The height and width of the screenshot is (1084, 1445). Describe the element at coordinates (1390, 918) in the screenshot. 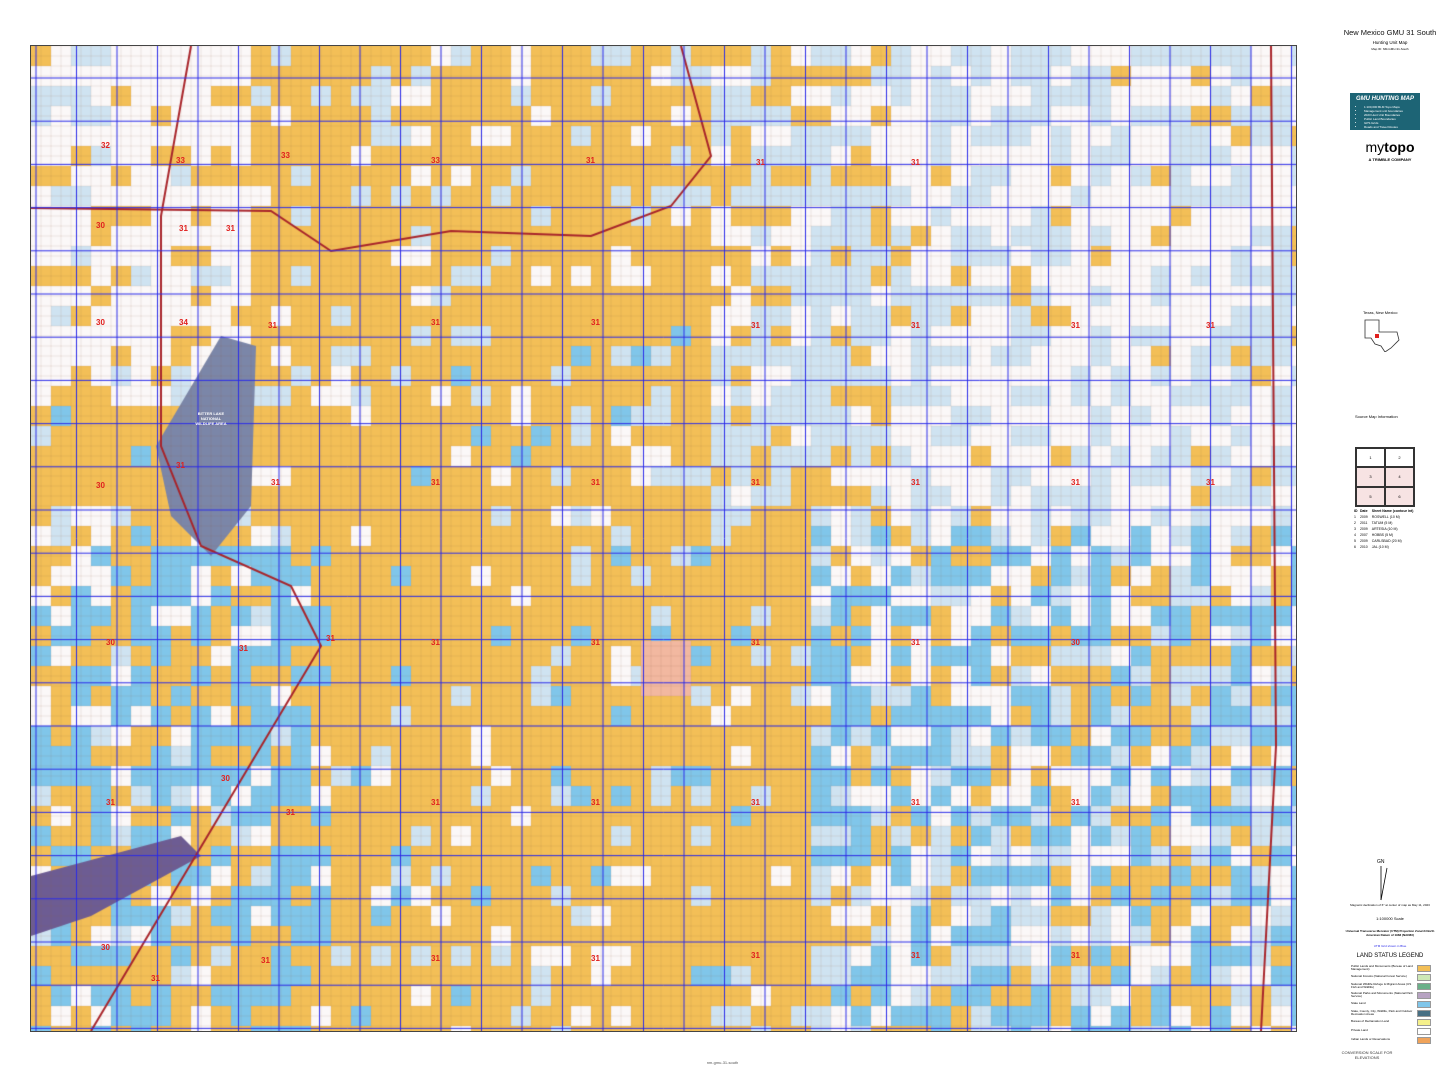

I see `scale-text: 1:100000 Scale` at that location.